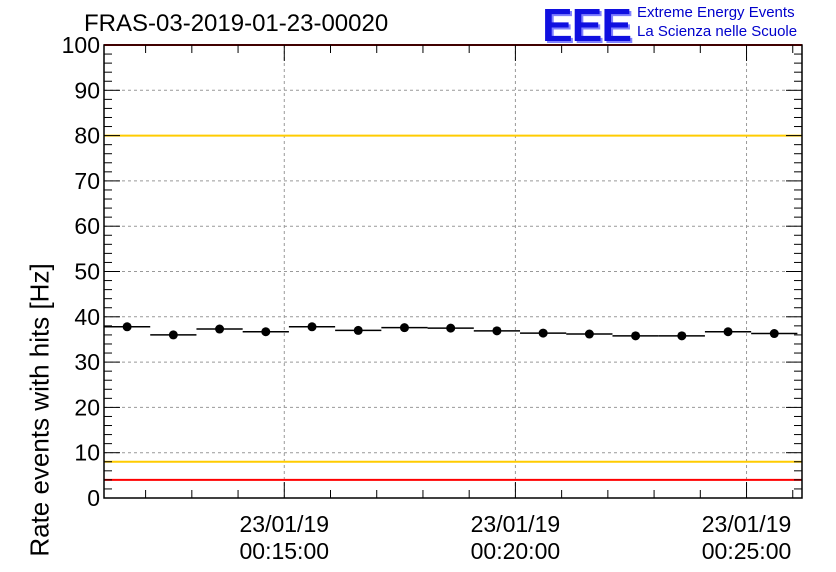  What do you see at coordinates (93, 498) in the screenshot?
I see `y-tick-label: 0` at bounding box center [93, 498].